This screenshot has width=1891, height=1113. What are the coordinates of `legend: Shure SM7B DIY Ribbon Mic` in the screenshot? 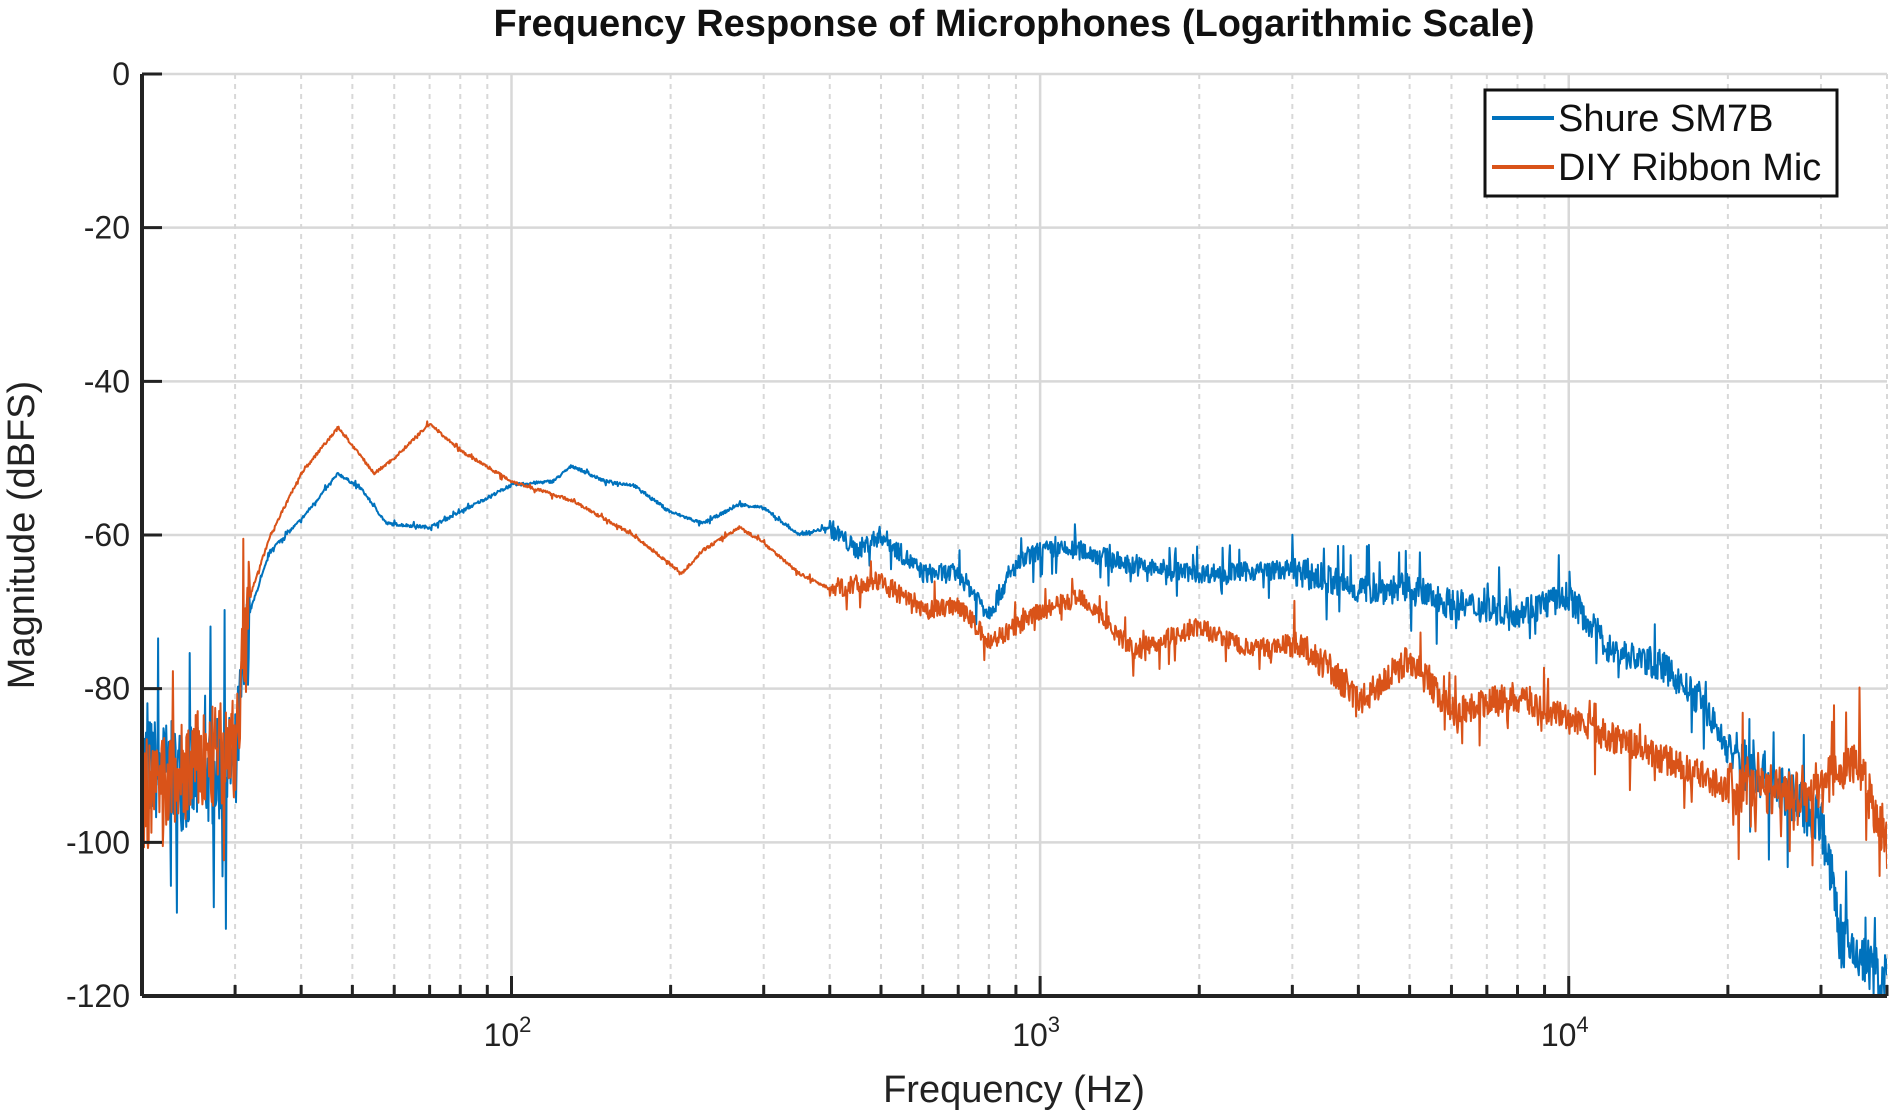 It's located at (1661, 143).